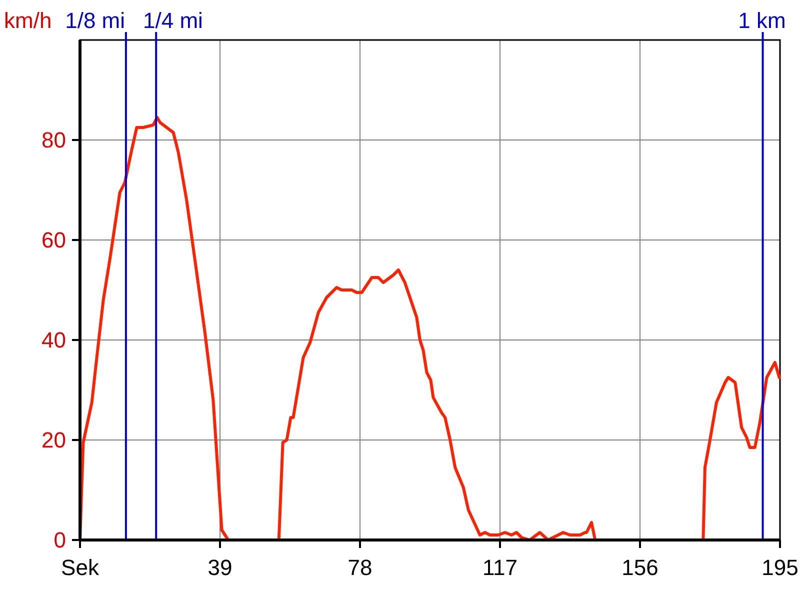  I want to click on ref-line-label: 1/4 mi, so click(173, 20).